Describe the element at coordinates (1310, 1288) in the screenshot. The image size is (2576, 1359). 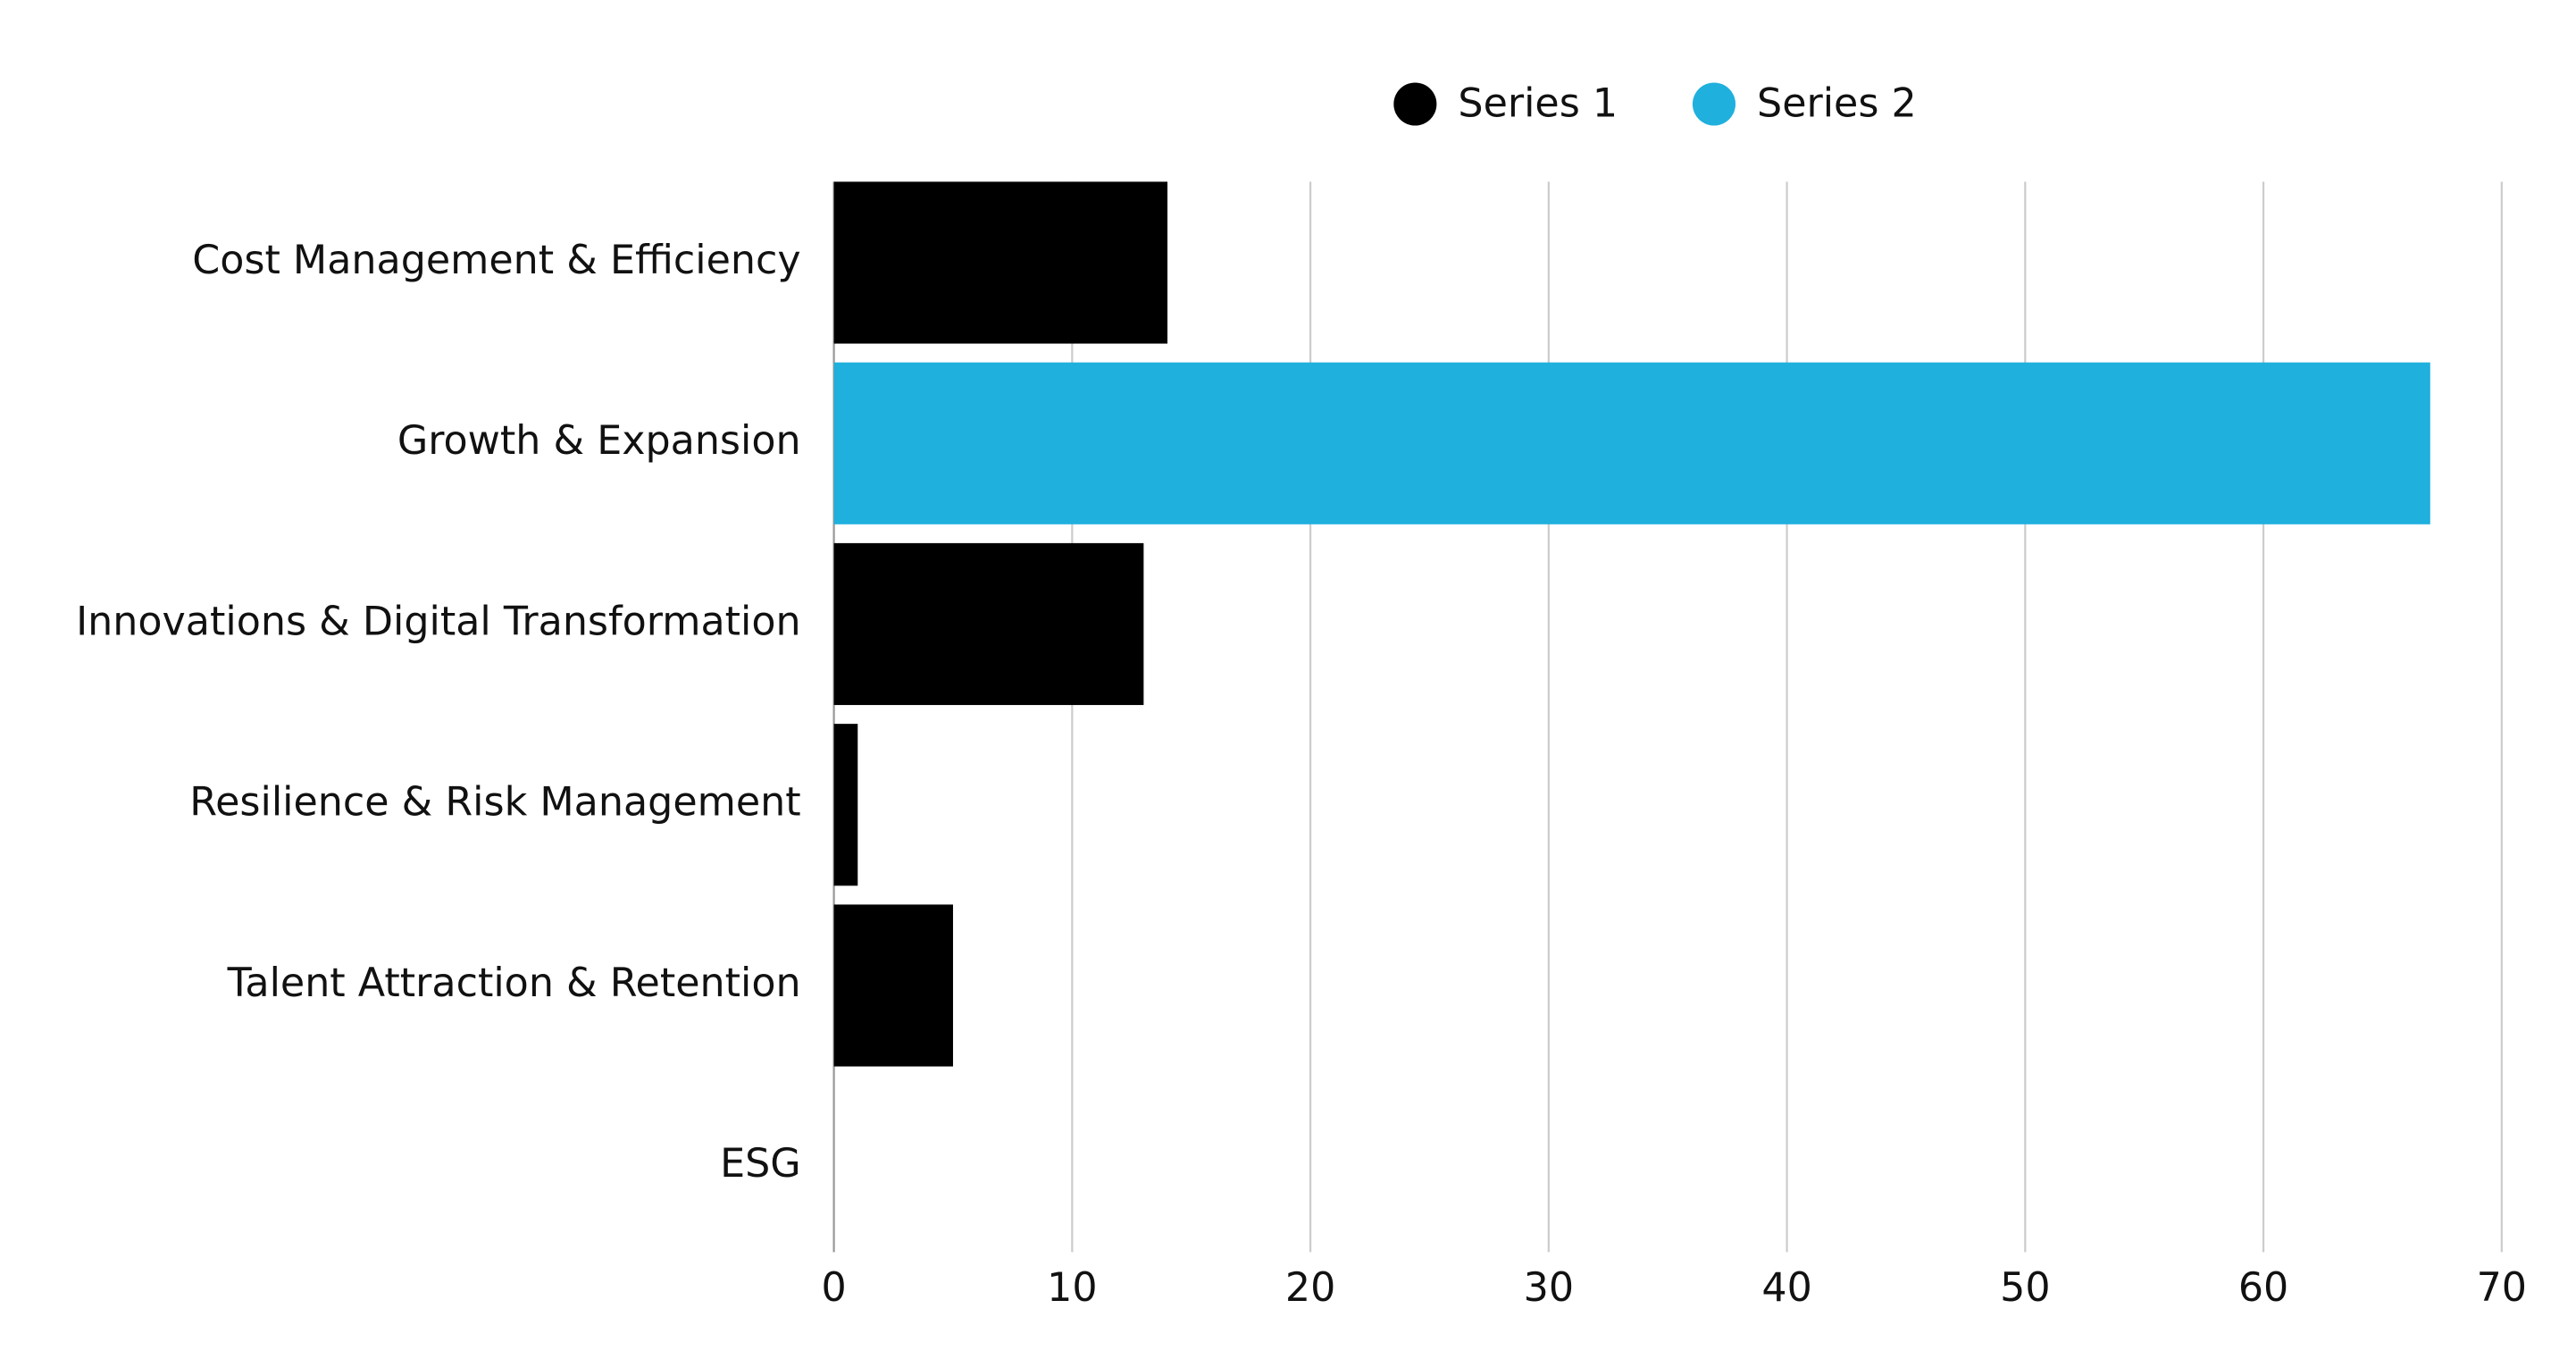
I see `x-tick-label: 20` at that location.